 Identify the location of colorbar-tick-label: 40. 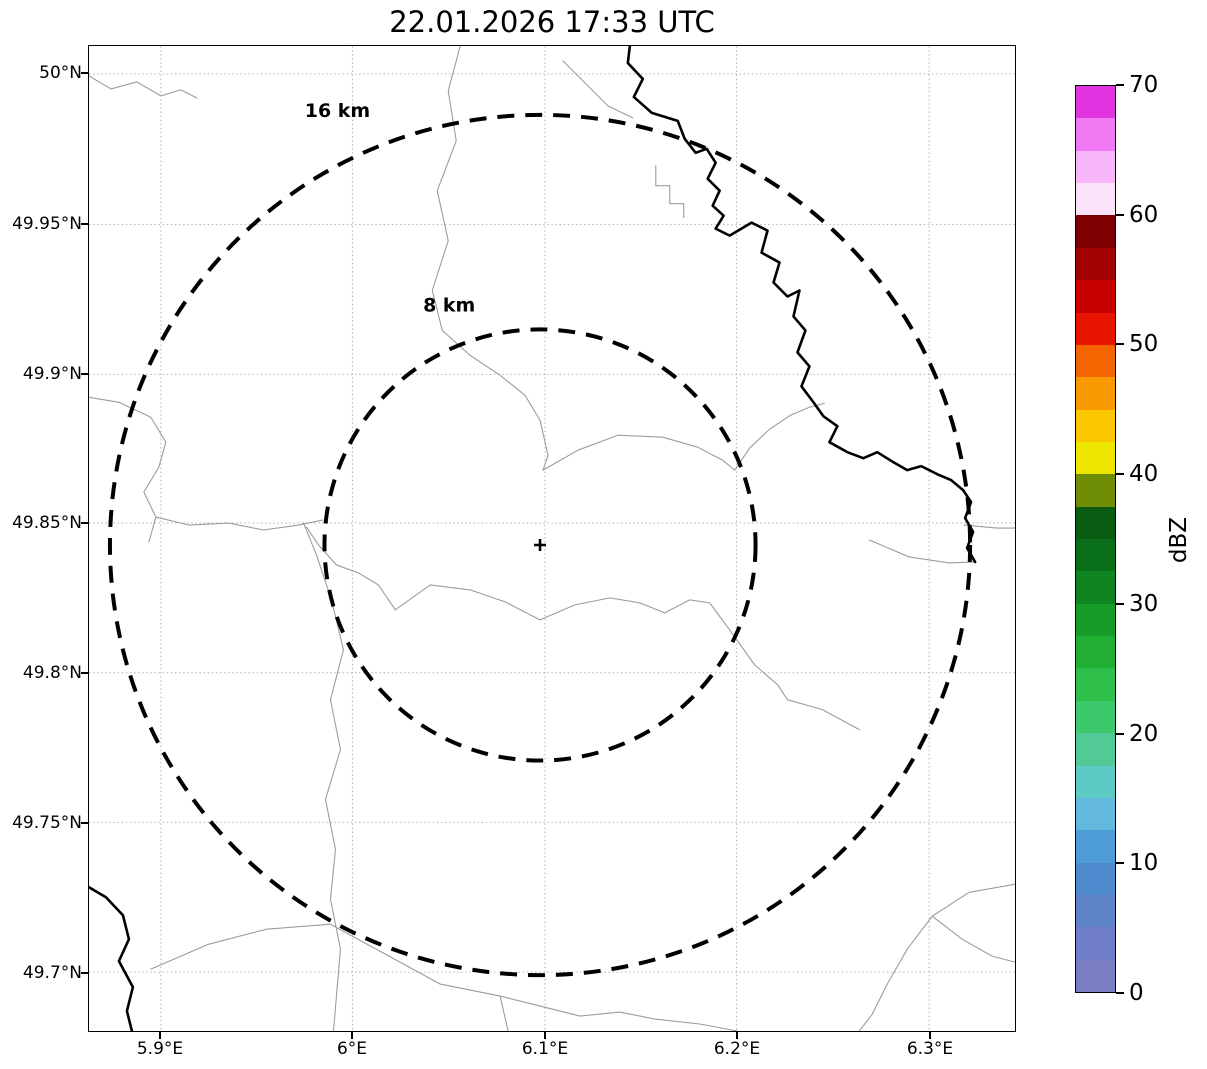
(1144, 474).